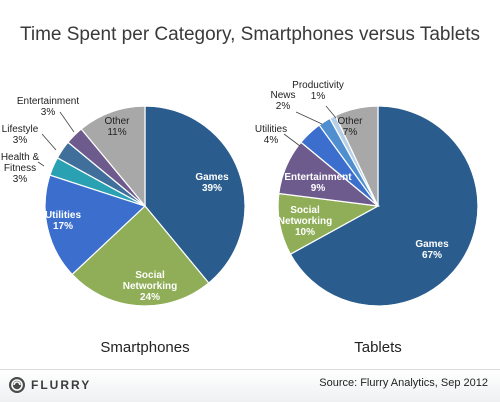 Image resolution: width=500 pixels, height=402 pixels. Describe the element at coordinates (212, 183) in the screenshot. I see `slice-label-games: Games 39%` at that location.